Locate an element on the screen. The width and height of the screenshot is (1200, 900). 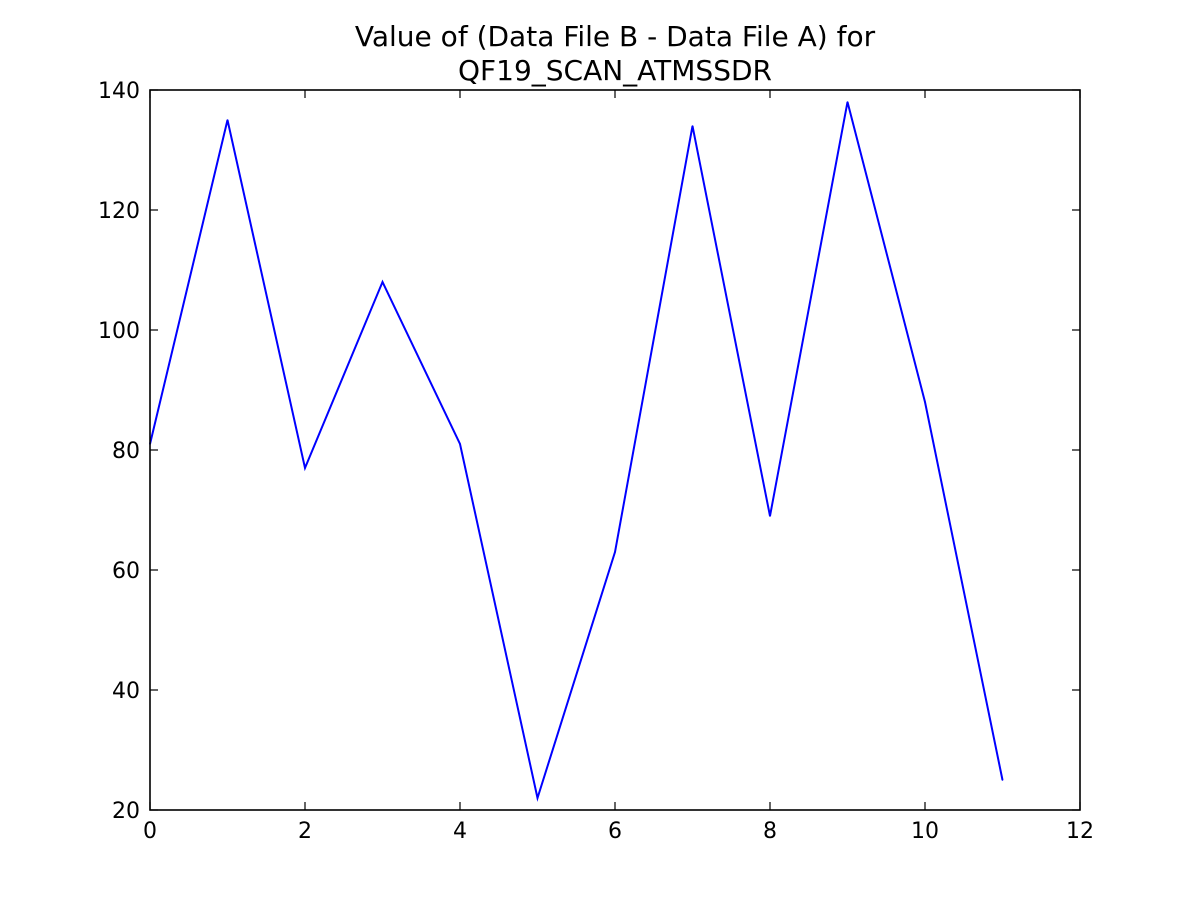
x-tick-label: 6 is located at coordinates (615, 831).